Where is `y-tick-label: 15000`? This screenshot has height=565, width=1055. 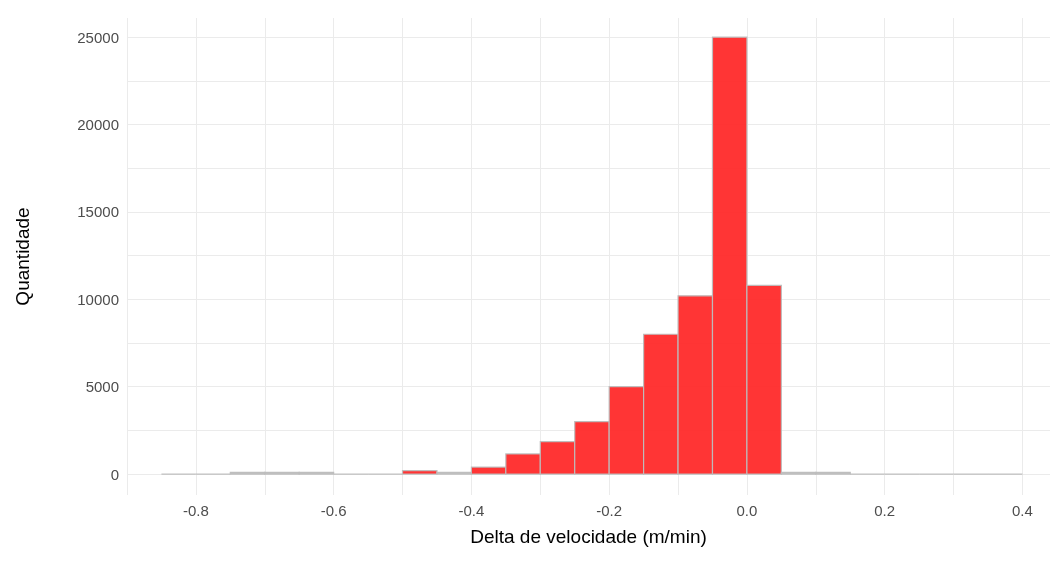
y-tick-label: 15000 is located at coordinates (98, 212).